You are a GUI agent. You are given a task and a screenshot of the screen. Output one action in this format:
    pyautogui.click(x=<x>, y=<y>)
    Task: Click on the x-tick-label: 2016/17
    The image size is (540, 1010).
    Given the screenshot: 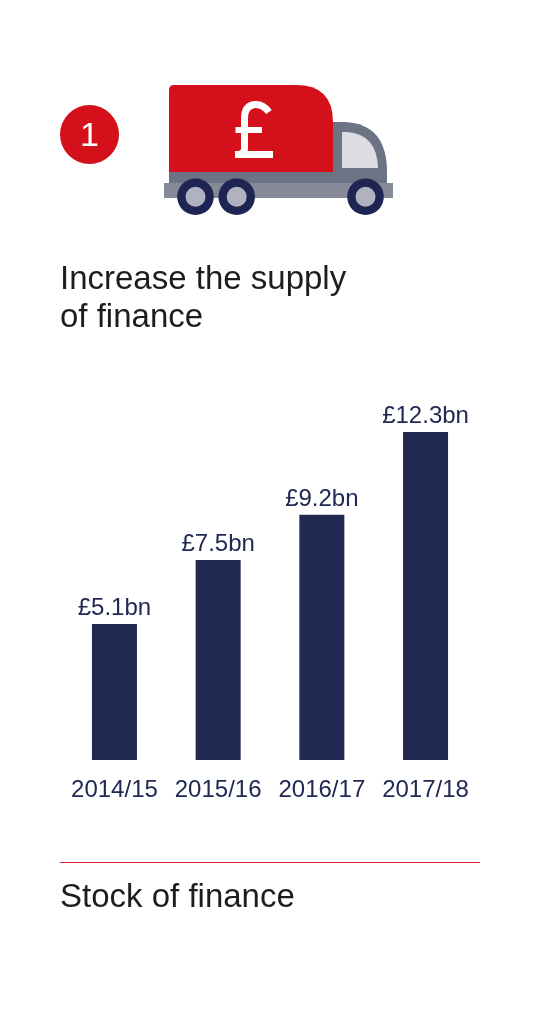 What is the action you would take?
    pyautogui.click(x=322, y=789)
    